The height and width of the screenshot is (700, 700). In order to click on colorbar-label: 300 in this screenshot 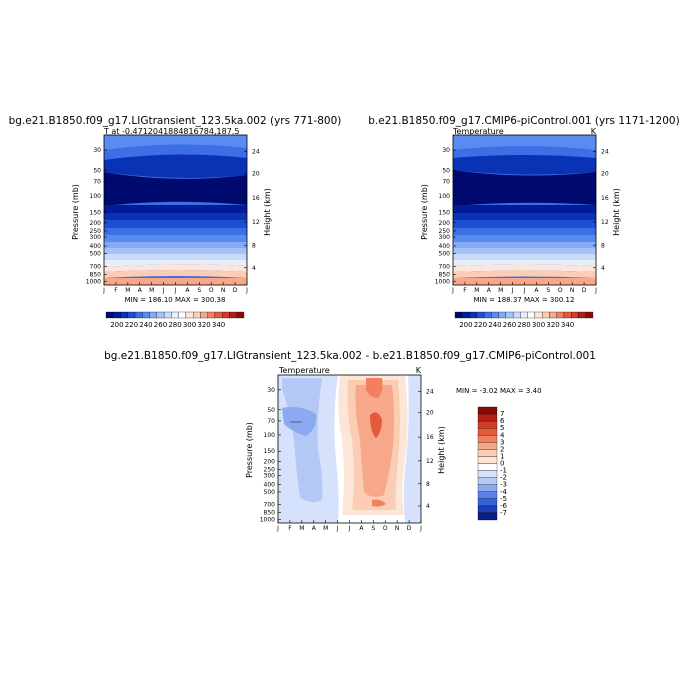, I will do `click(189, 325)`.